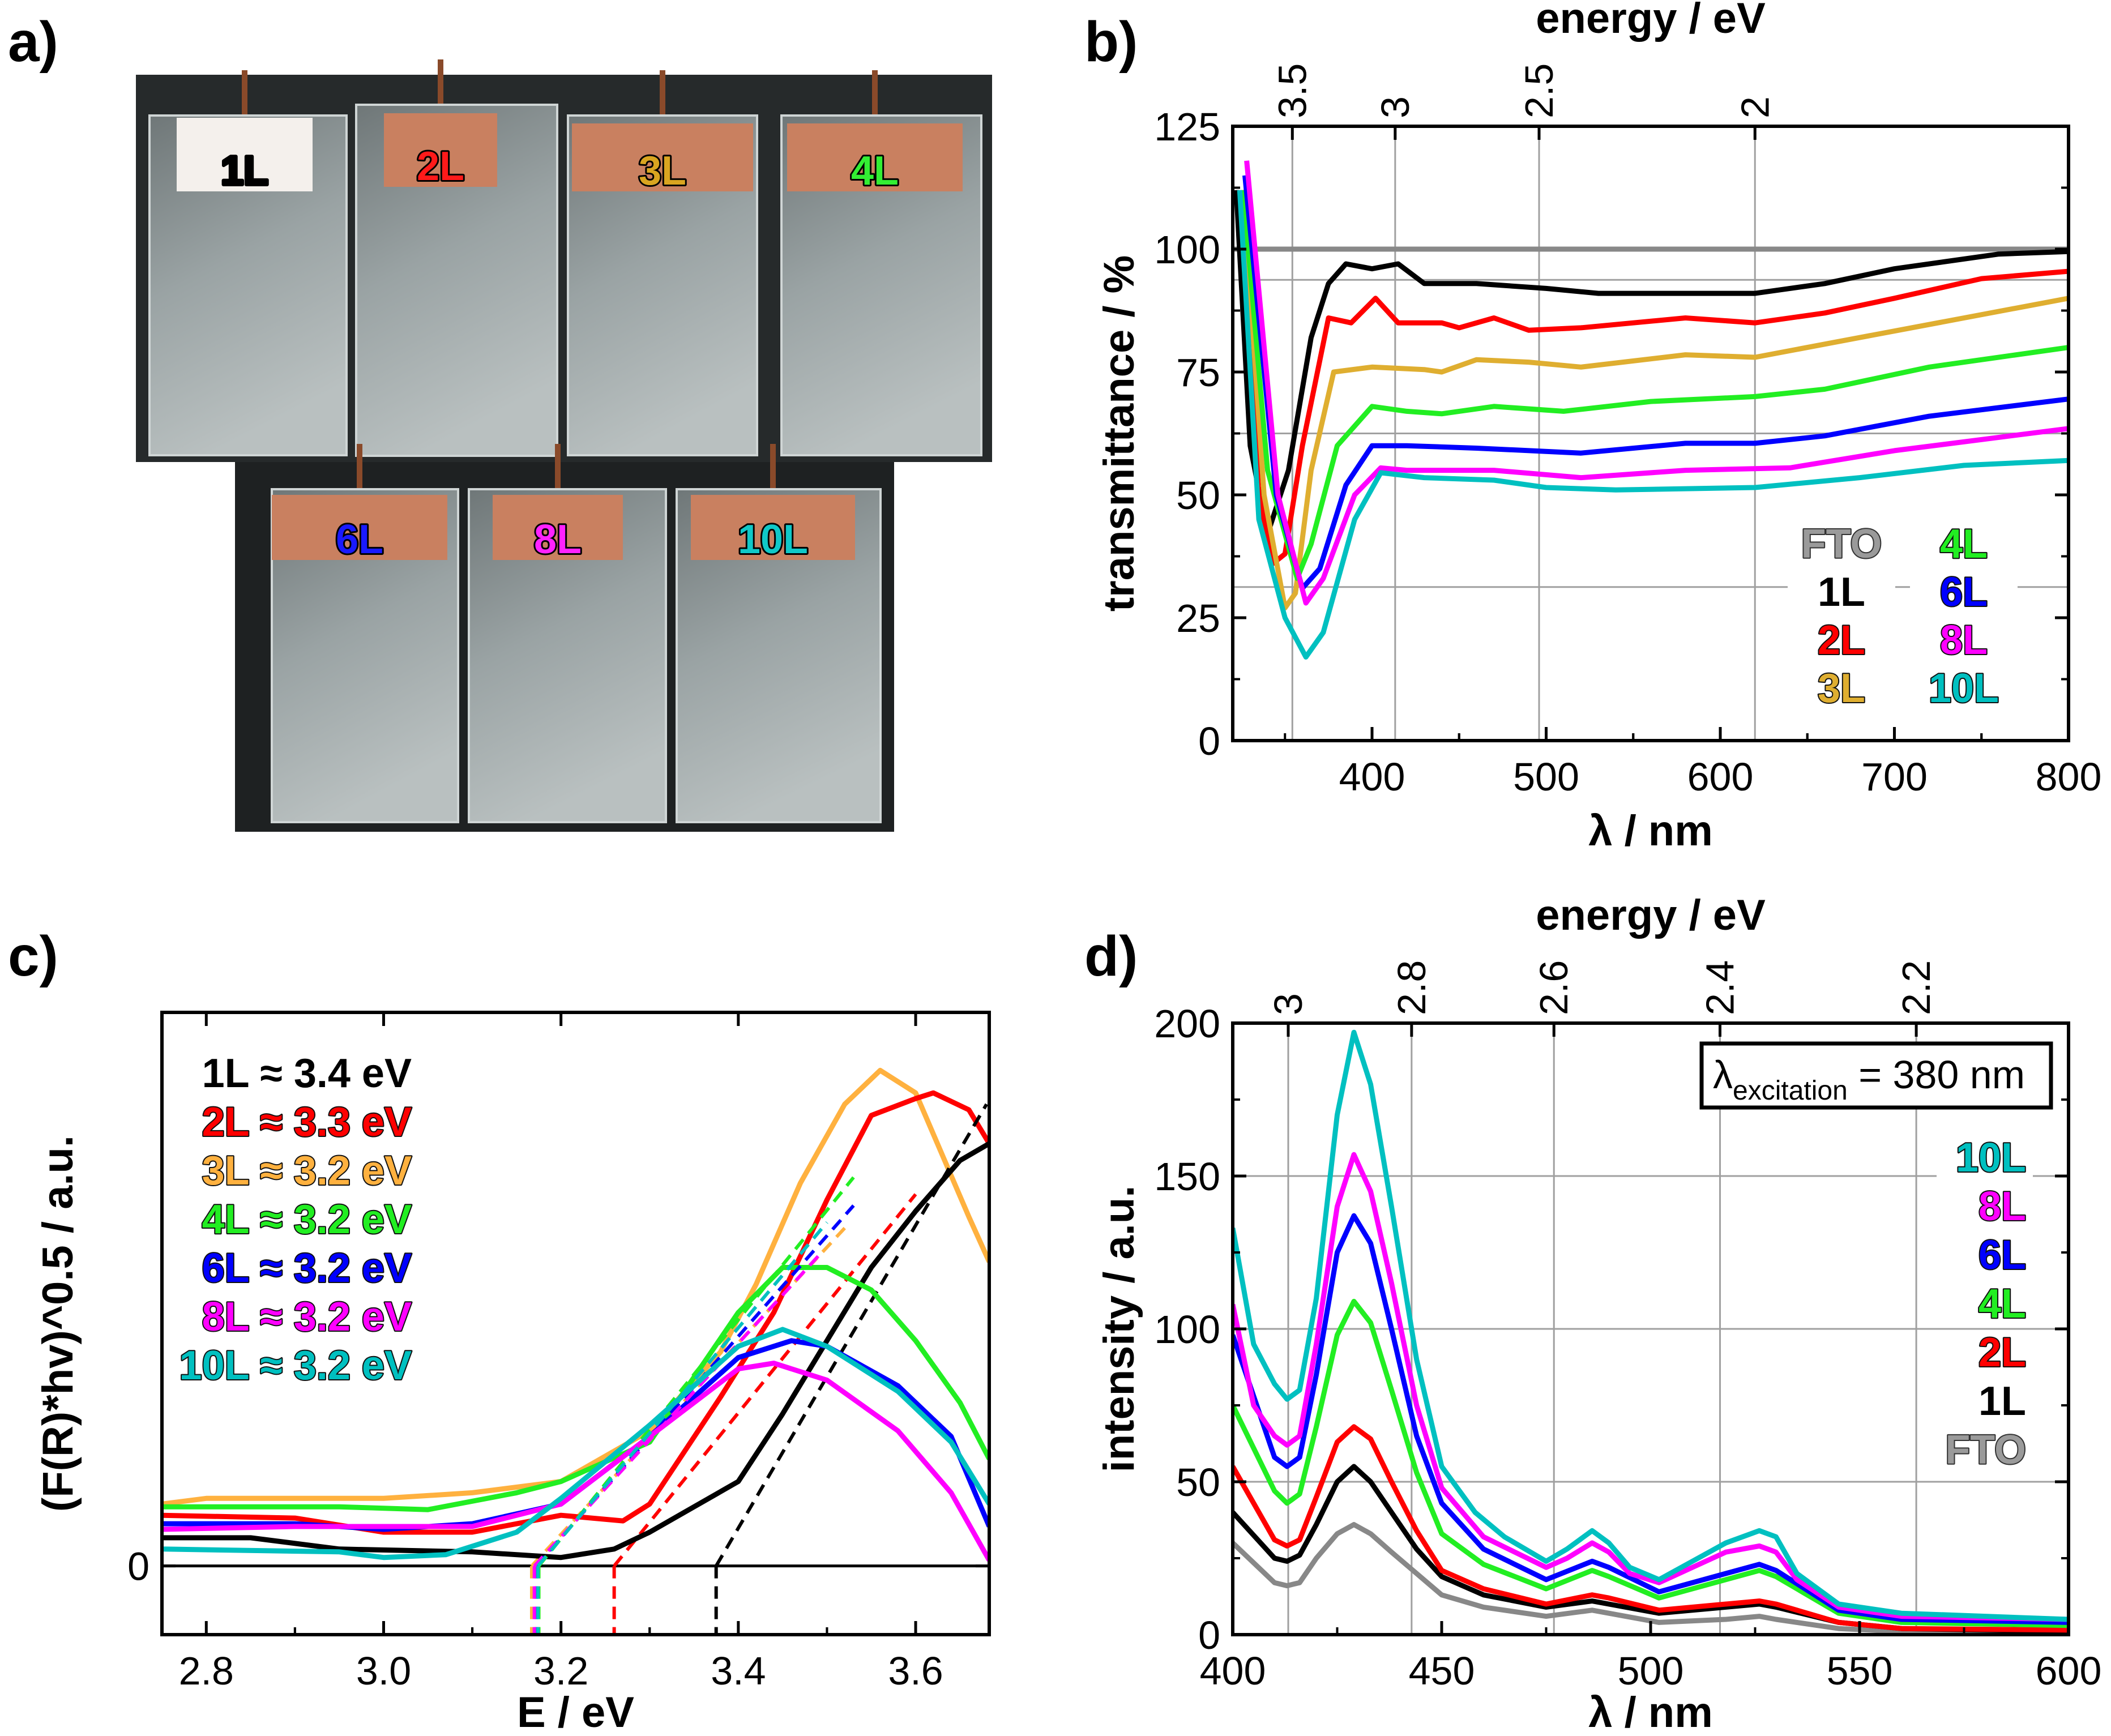 The image size is (2111, 1736). I want to click on x-tick-label: 3.2, so click(560, 1671).